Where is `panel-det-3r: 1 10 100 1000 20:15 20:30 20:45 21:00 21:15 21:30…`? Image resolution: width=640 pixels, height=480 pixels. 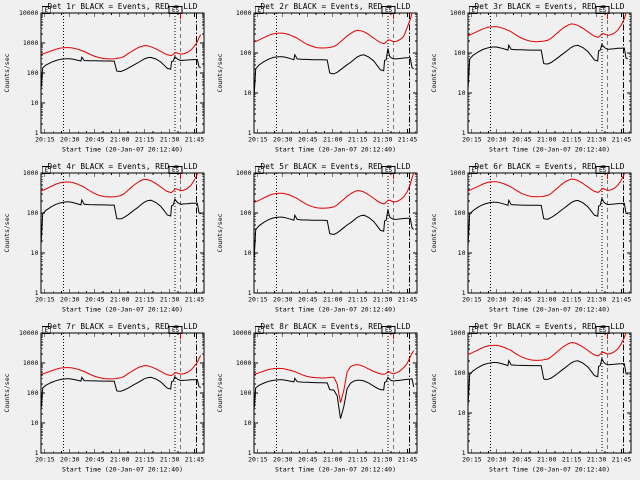 panel-det-3r: 1 10 100 1000 20:15 20:30 20:45 21:00 21:15 21:30… is located at coordinates (533, 80).